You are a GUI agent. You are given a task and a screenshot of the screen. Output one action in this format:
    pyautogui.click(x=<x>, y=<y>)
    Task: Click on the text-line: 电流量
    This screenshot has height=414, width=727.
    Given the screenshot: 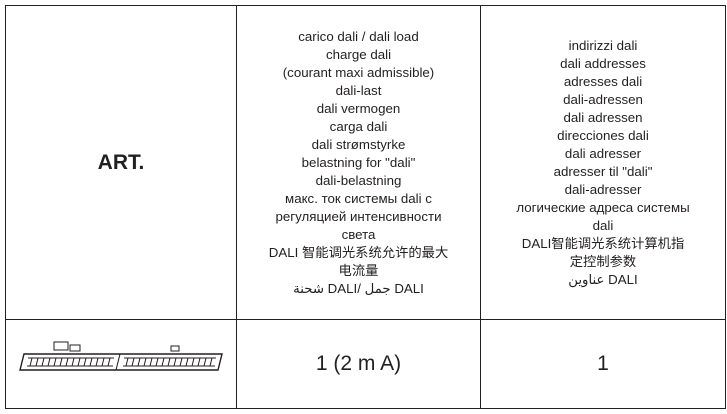 What is the action you would take?
    pyautogui.click(x=358, y=270)
    